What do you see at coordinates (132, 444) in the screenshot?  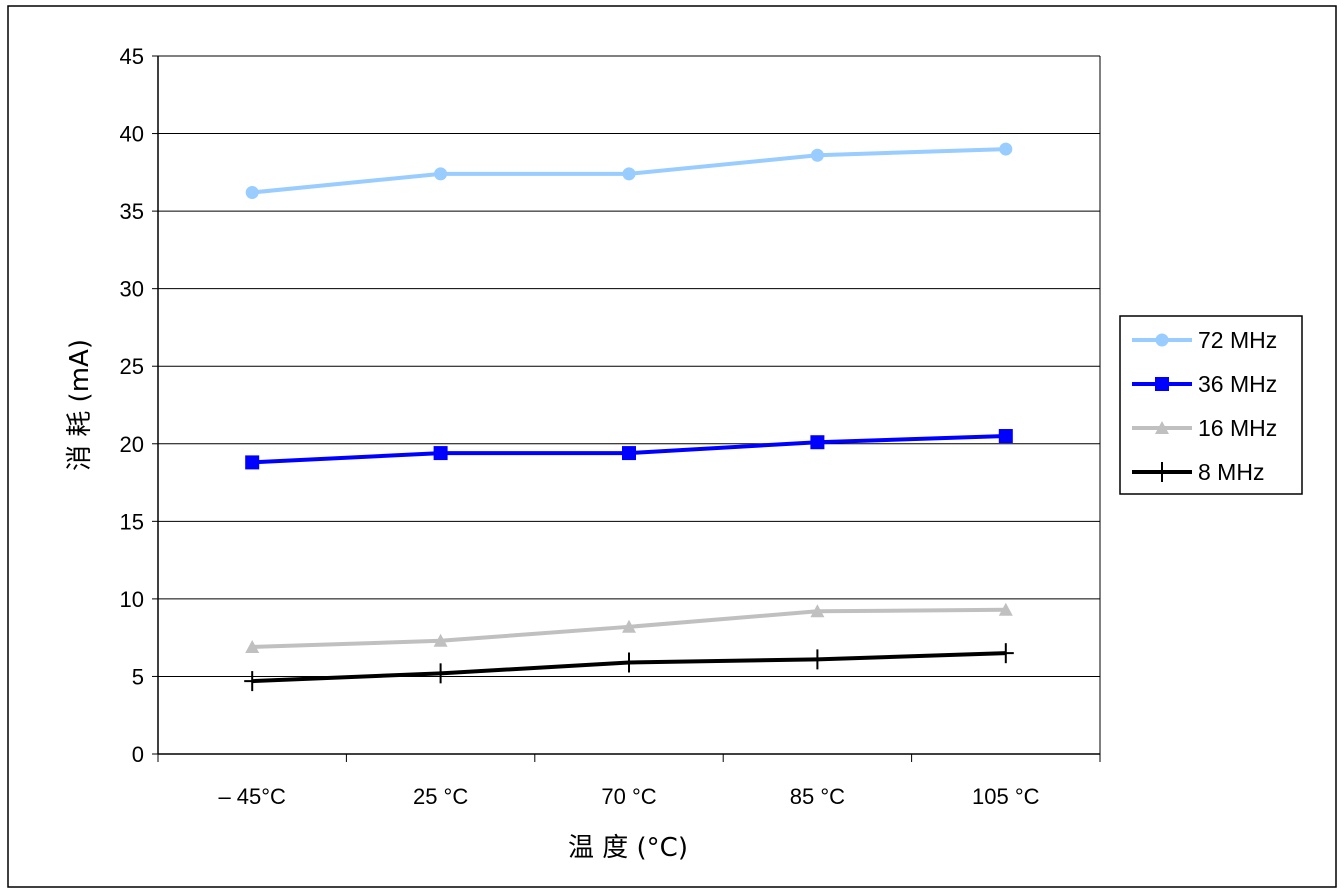 I see `y-tick-label: 20` at bounding box center [132, 444].